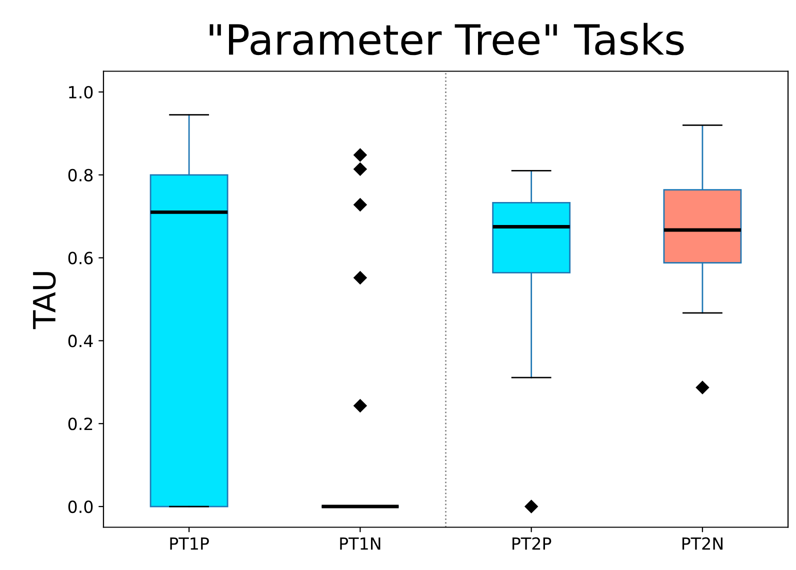  I want to click on y-tick-label: 0.6, so click(80, 258).